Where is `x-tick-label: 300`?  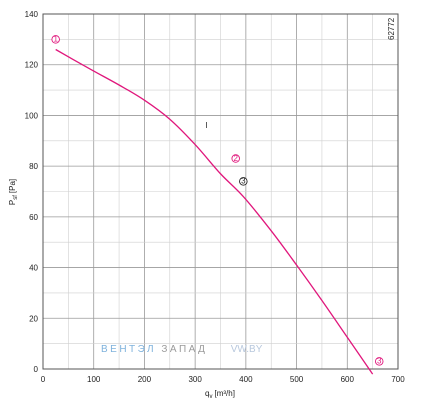 x-tick-label: 300 is located at coordinates (195, 379).